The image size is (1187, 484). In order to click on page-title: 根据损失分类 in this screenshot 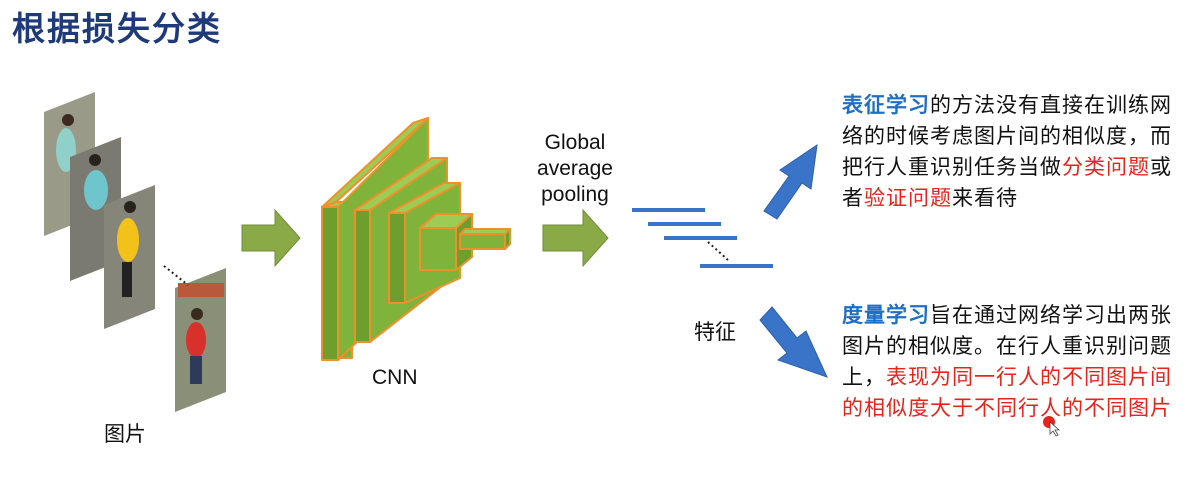, I will do `click(117, 28)`.